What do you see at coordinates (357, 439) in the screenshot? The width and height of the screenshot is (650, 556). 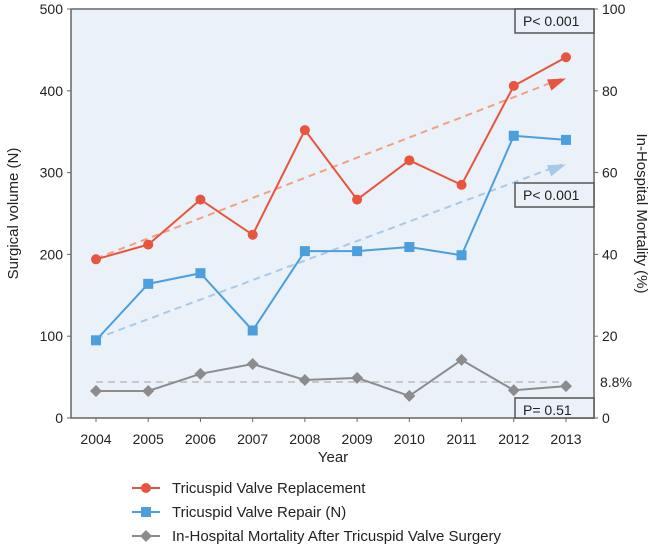 I see `x-tick-label: 2009` at bounding box center [357, 439].